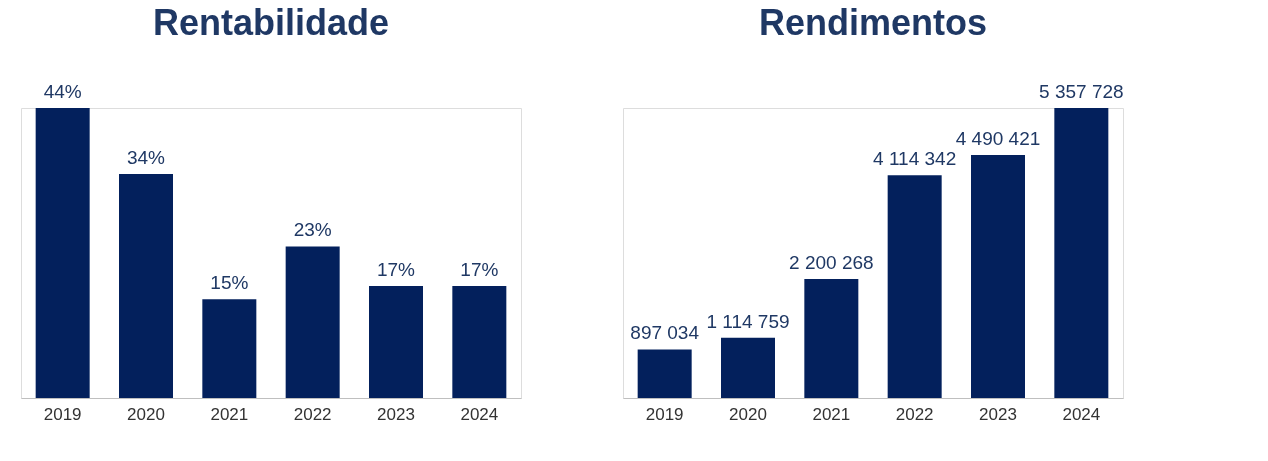 Image resolution: width=1268 pixels, height=461 pixels. What do you see at coordinates (271, 22) in the screenshot?
I see `chart-title: Rentabilidade` at bounding box center [271, 22].